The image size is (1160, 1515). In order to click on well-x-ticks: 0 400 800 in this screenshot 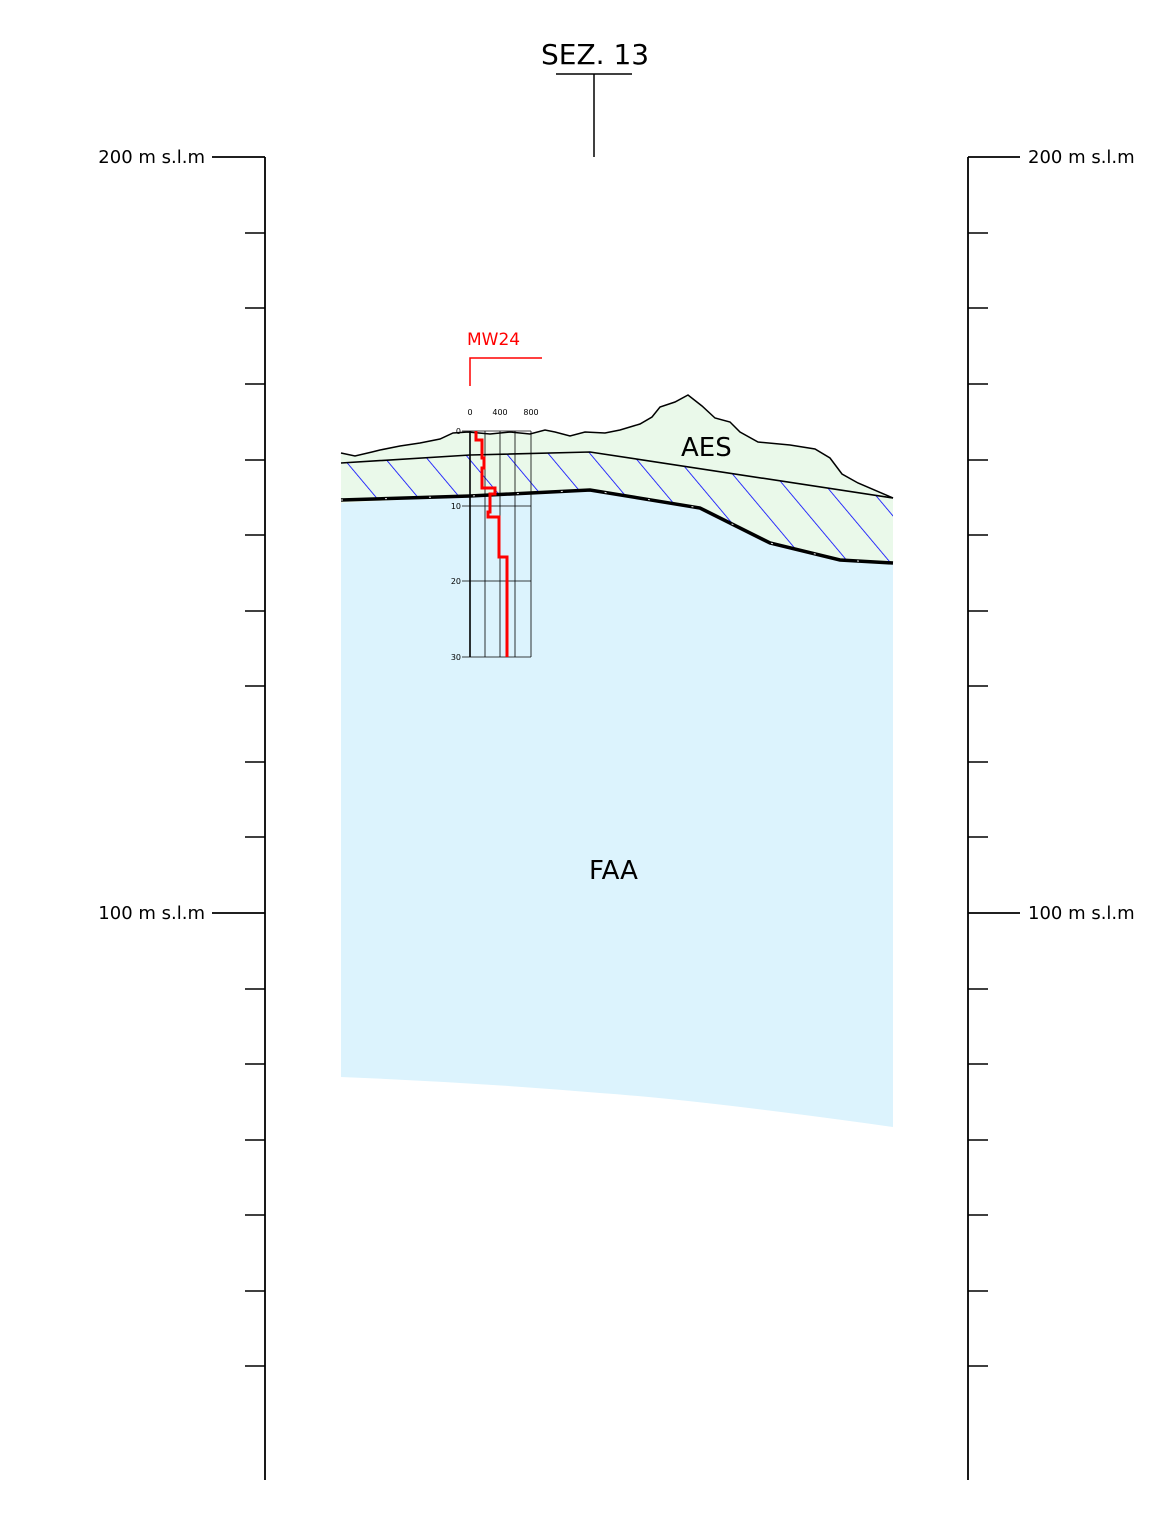, I will do `click(502, 412)`.